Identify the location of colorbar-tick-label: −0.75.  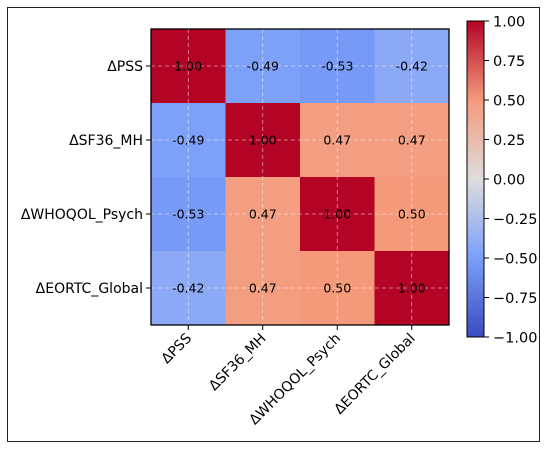
(515, 299).